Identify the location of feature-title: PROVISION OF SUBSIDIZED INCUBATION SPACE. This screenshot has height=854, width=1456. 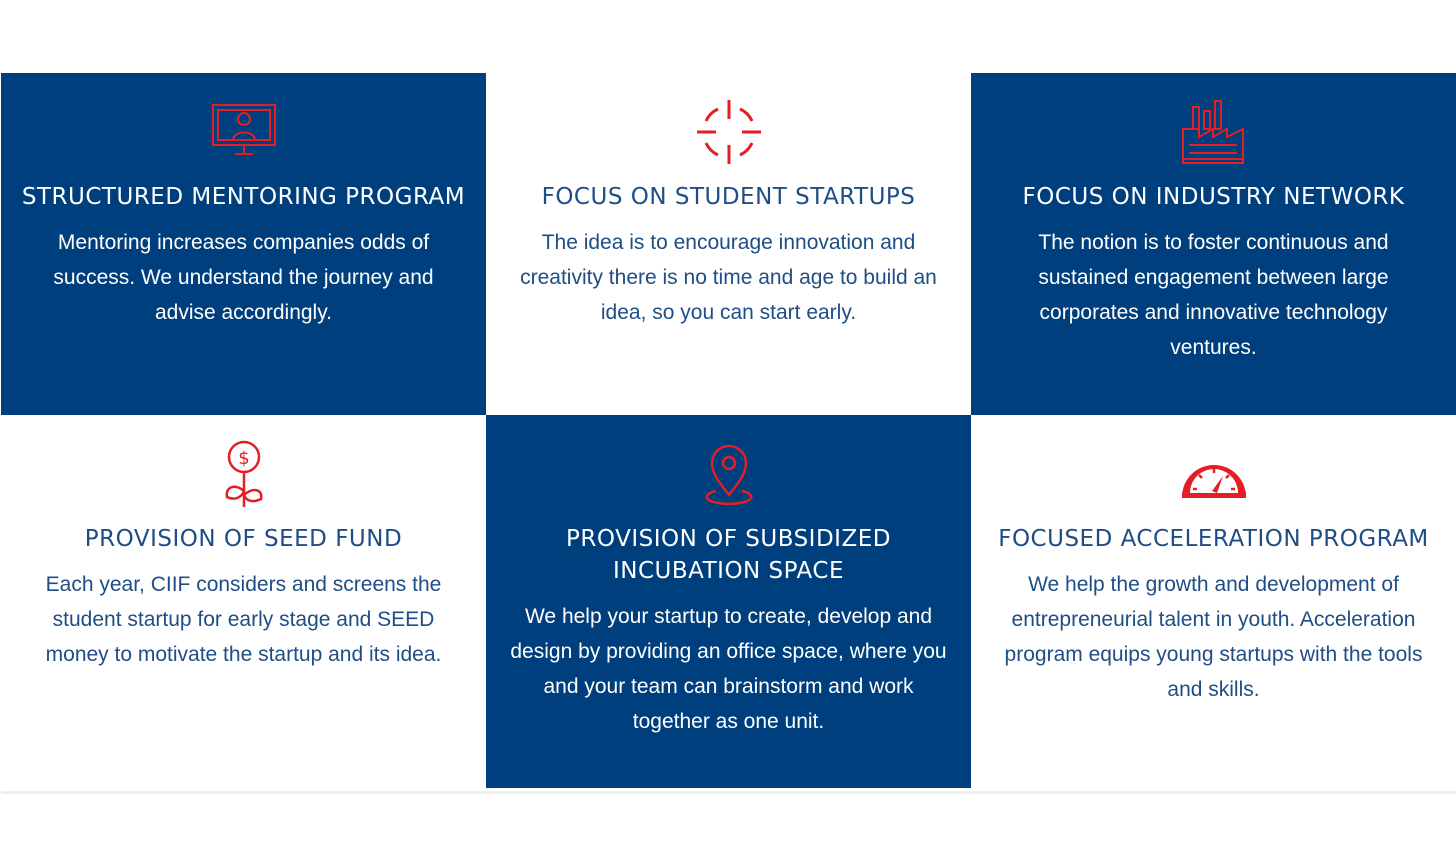
(728, 555).